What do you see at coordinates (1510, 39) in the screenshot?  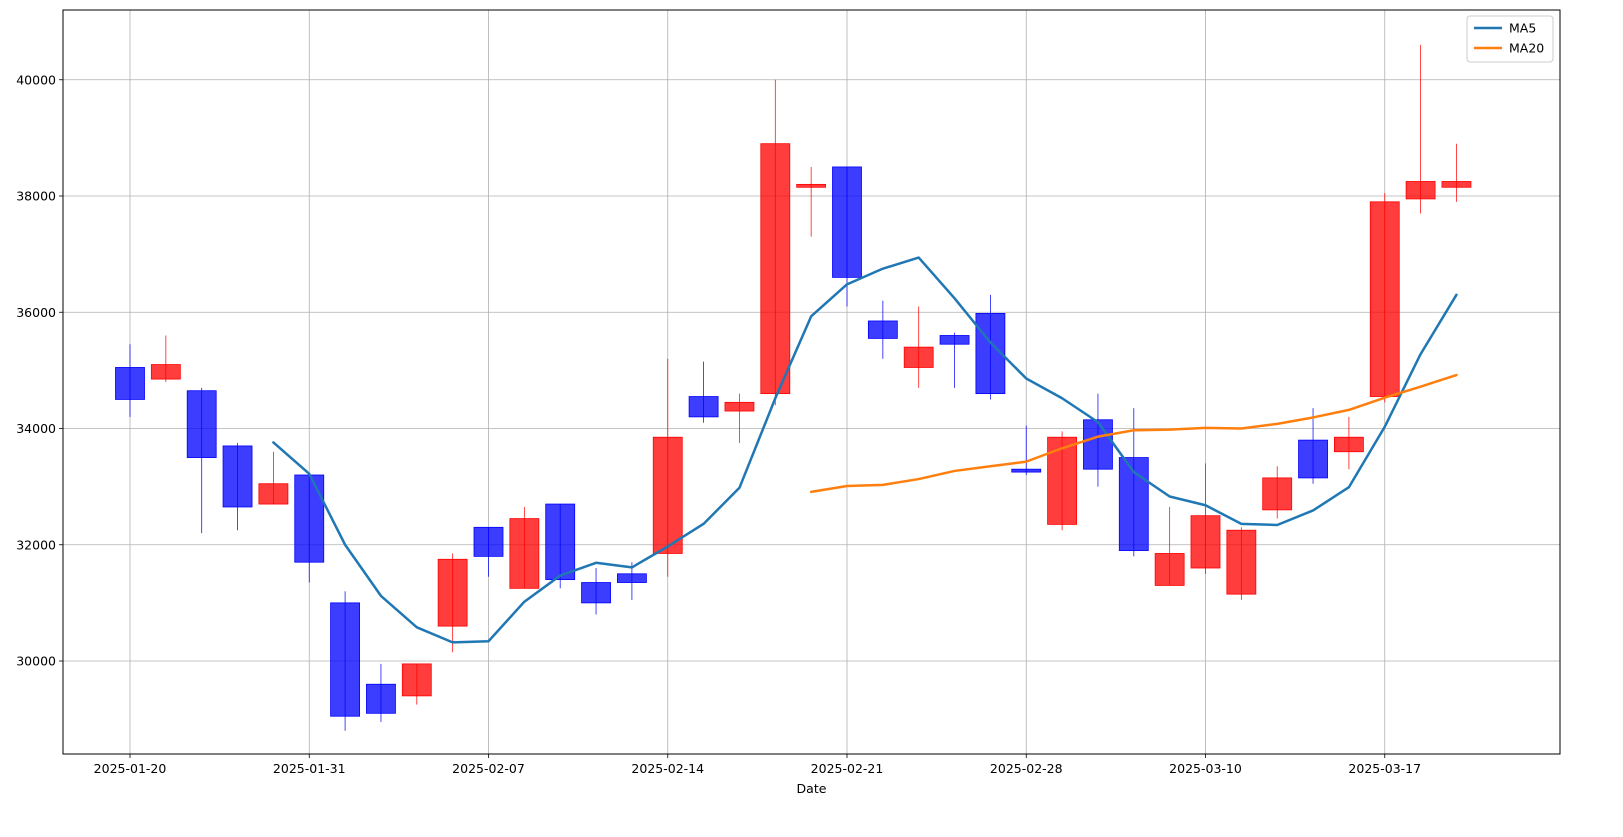 I see `legend: MA5 MA20` at bounding box center [1510, 39].